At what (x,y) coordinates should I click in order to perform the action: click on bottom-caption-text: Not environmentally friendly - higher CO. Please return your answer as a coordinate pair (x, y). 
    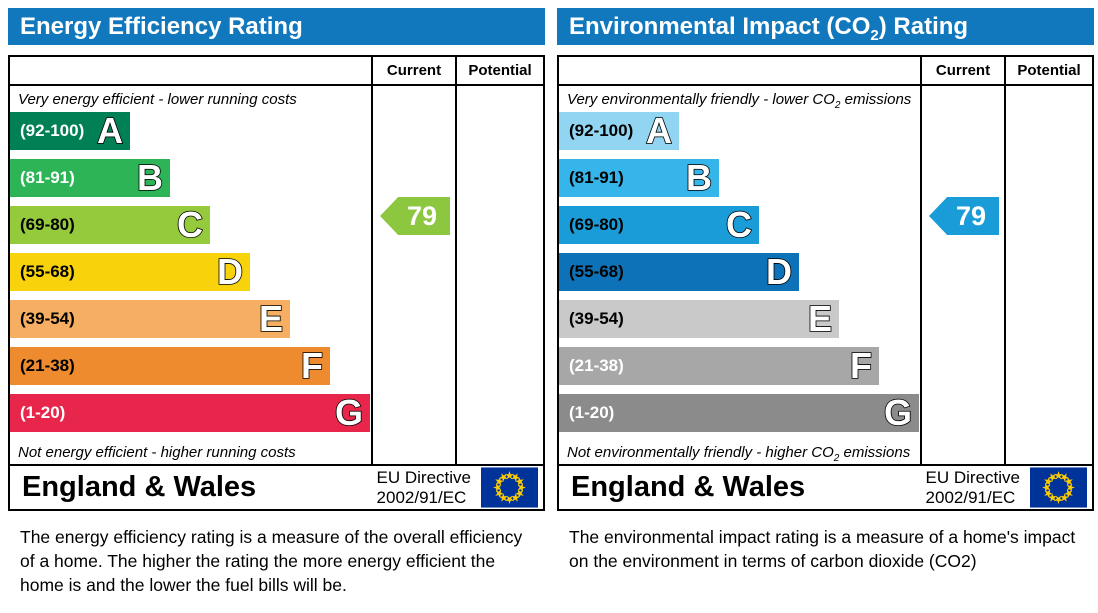
    Looking at the image, I should click on (700, 452).